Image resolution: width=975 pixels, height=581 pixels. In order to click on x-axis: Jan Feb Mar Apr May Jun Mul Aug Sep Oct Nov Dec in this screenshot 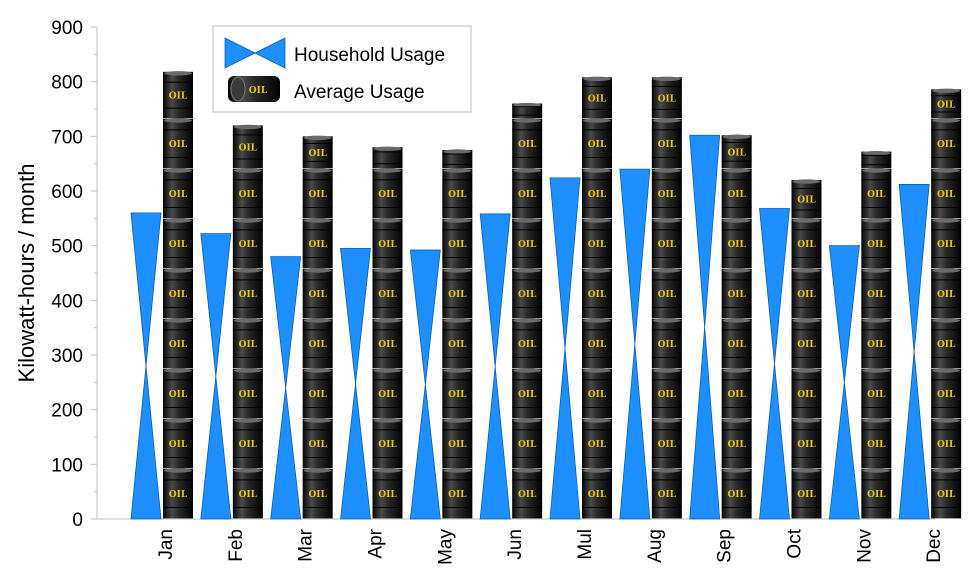, I will do `click(521, 541)`.